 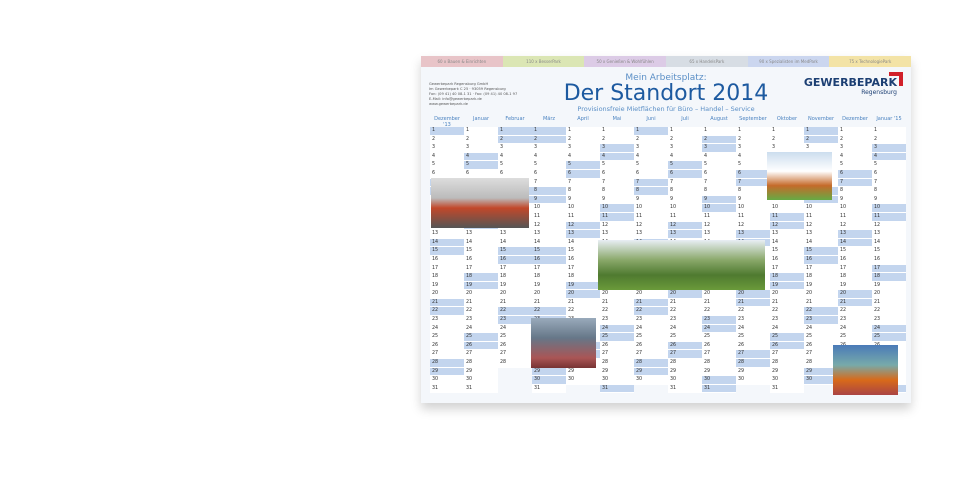 What do you see at coordinates (625, 61) in the screenshot?
I see `category-item: 50 x Genießen & Wohlfühlen` at bounding box center [625, 61].